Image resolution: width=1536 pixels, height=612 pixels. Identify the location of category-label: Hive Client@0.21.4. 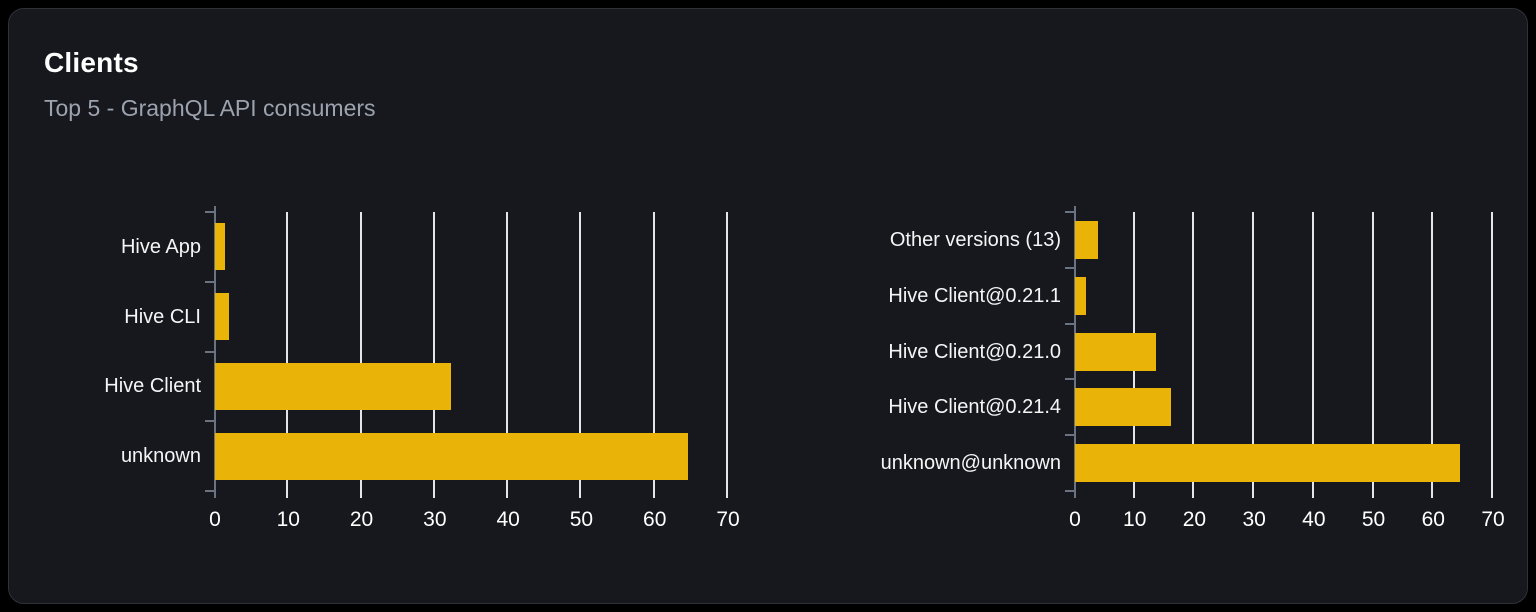
(974, 407).